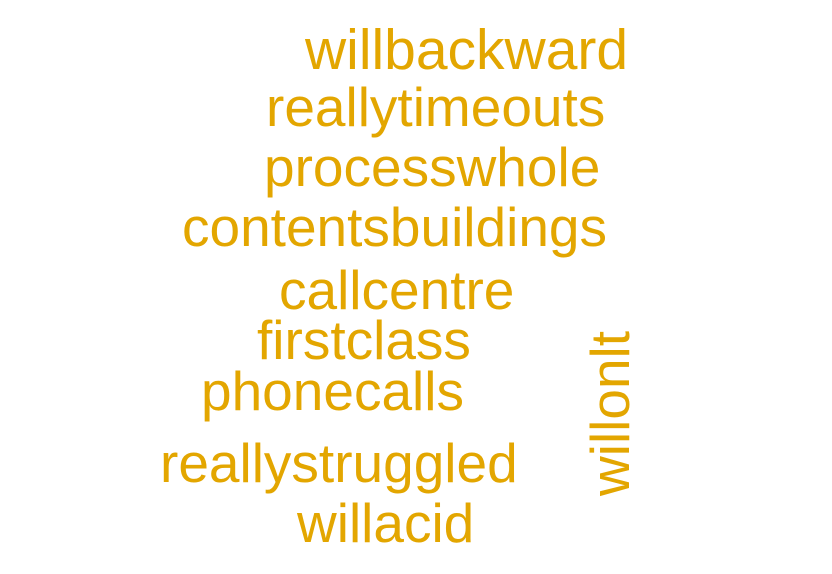  I want to click on word-reallystruggled: reallystruggled, so click(339, 463).